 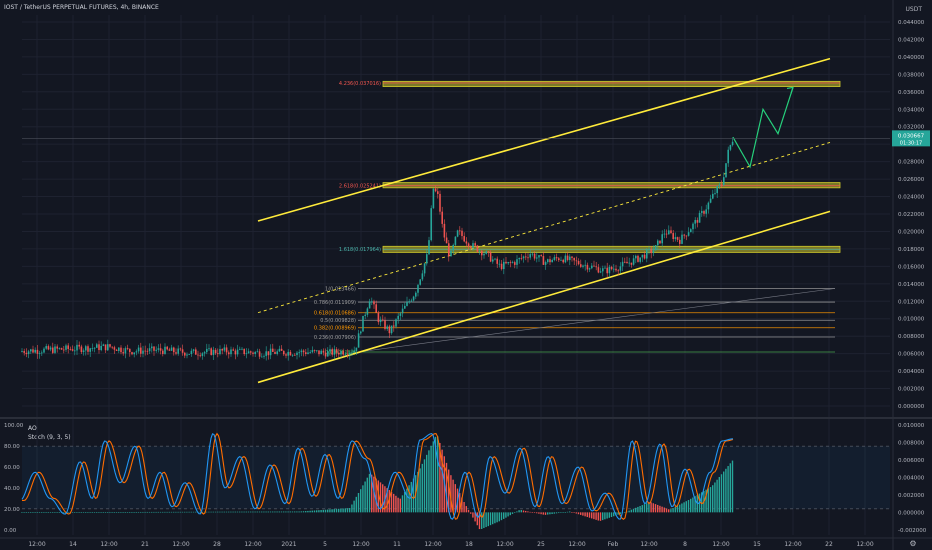 I want to click on y-tick-label: 0.044000, so click(x=911, y=23).